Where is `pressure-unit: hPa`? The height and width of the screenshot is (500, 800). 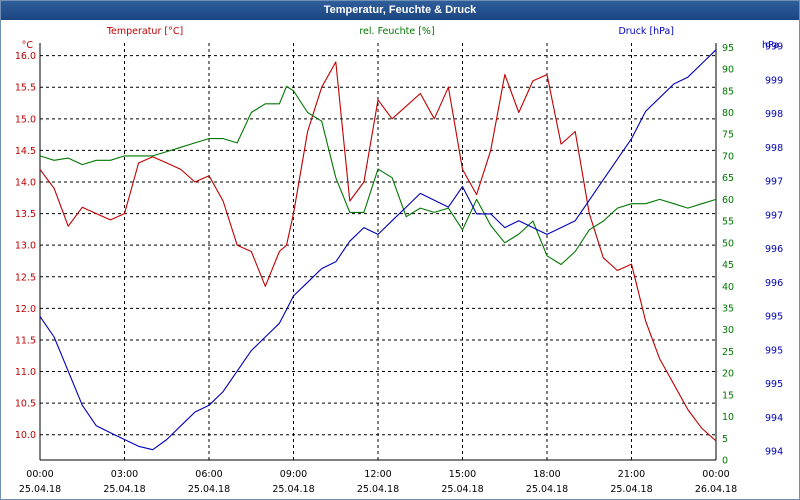 pressure-unit: hPa is located at coordinates (770, 45).